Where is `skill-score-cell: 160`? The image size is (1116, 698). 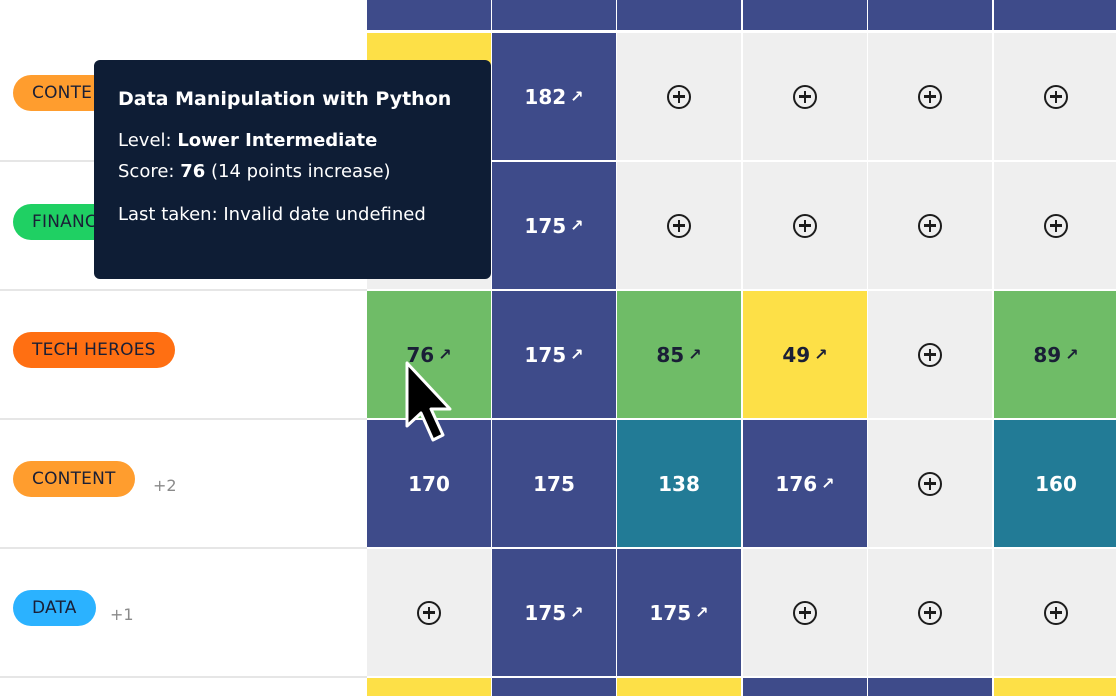 skill-score-cell: 160 is located at coordinates (1055, 484).